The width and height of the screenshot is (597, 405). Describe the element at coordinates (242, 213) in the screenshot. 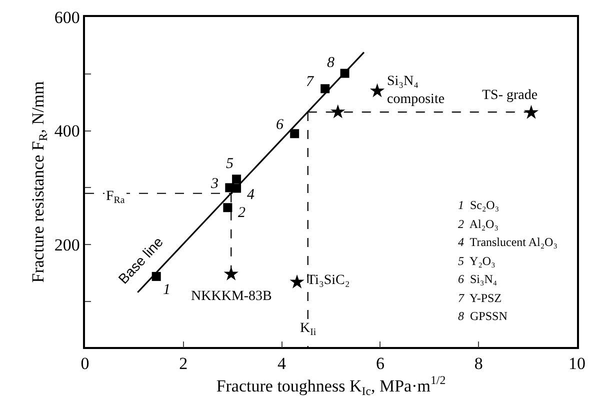

I see `annotation: 2` at that location.